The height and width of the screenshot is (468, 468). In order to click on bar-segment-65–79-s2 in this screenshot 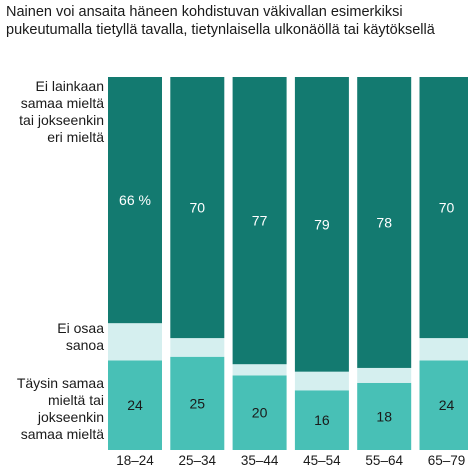, I will do `click(443, 208)`.